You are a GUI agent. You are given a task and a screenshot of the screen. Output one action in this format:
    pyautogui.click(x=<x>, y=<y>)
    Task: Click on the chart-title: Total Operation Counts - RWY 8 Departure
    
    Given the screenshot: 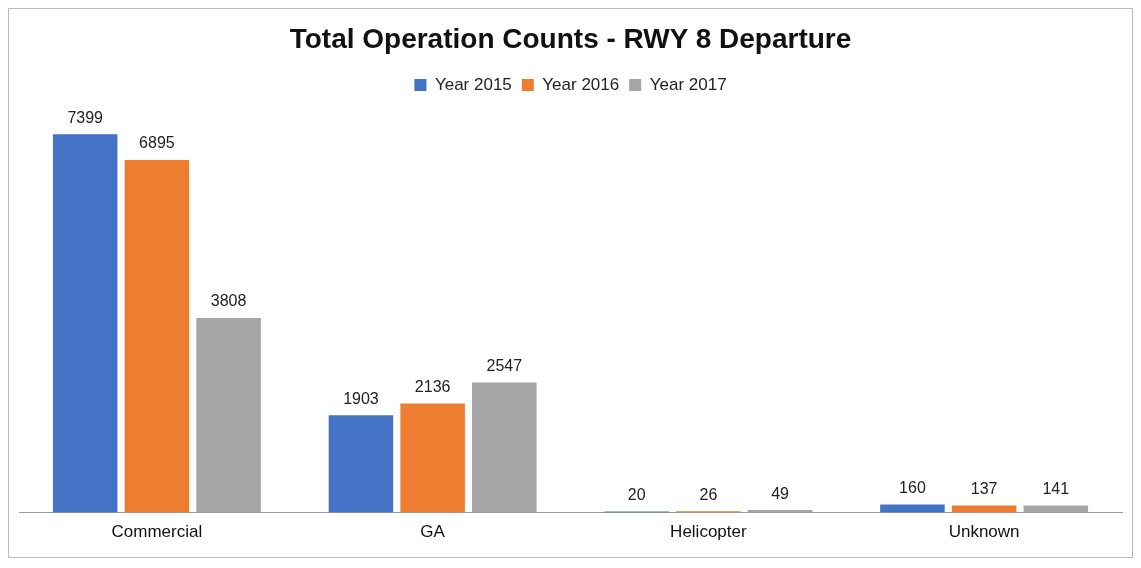 What is the action you would take?
    pyautogui.click(x=570, y=38)
    